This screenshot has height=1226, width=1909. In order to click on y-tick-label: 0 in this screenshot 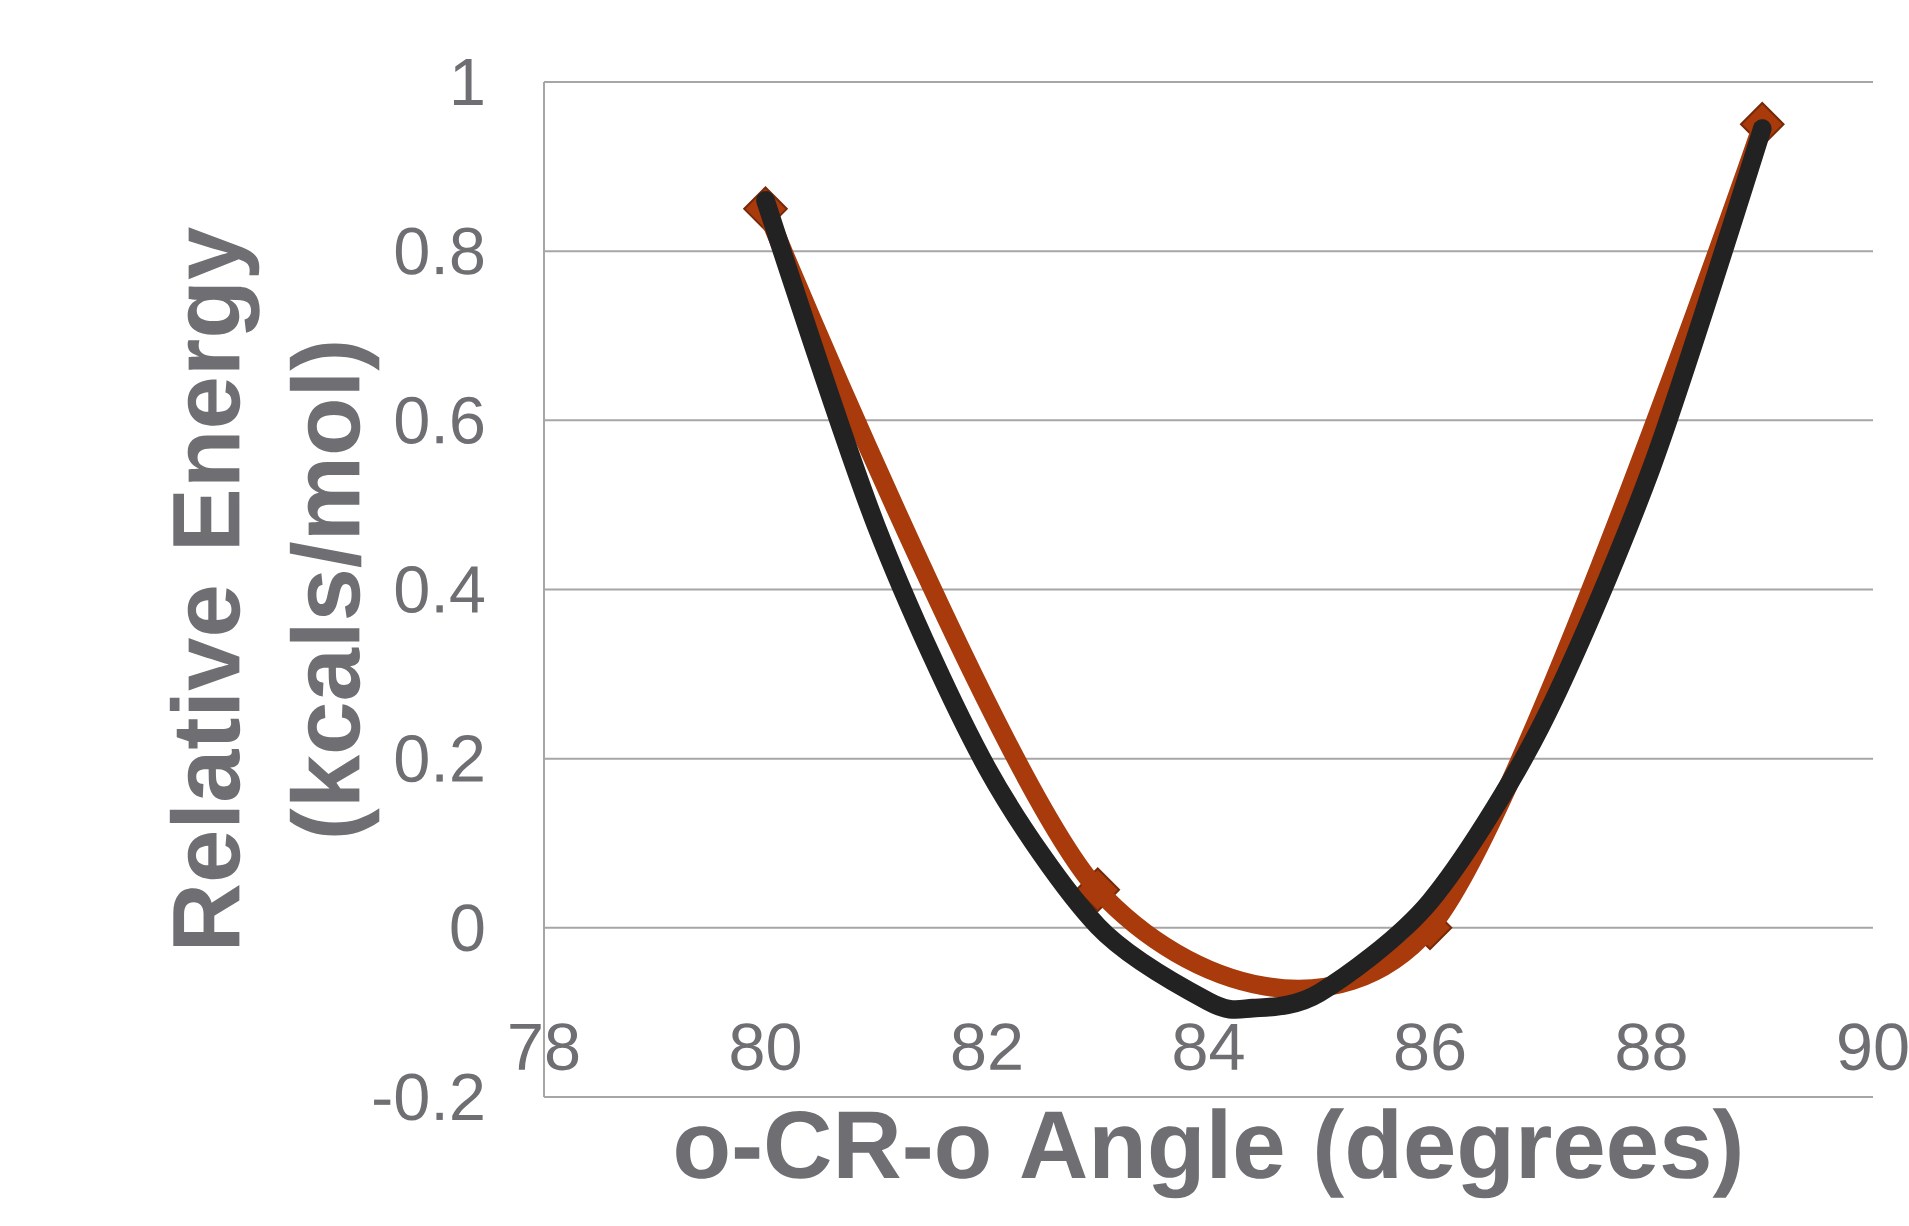, I will do `click(467, 928)`.